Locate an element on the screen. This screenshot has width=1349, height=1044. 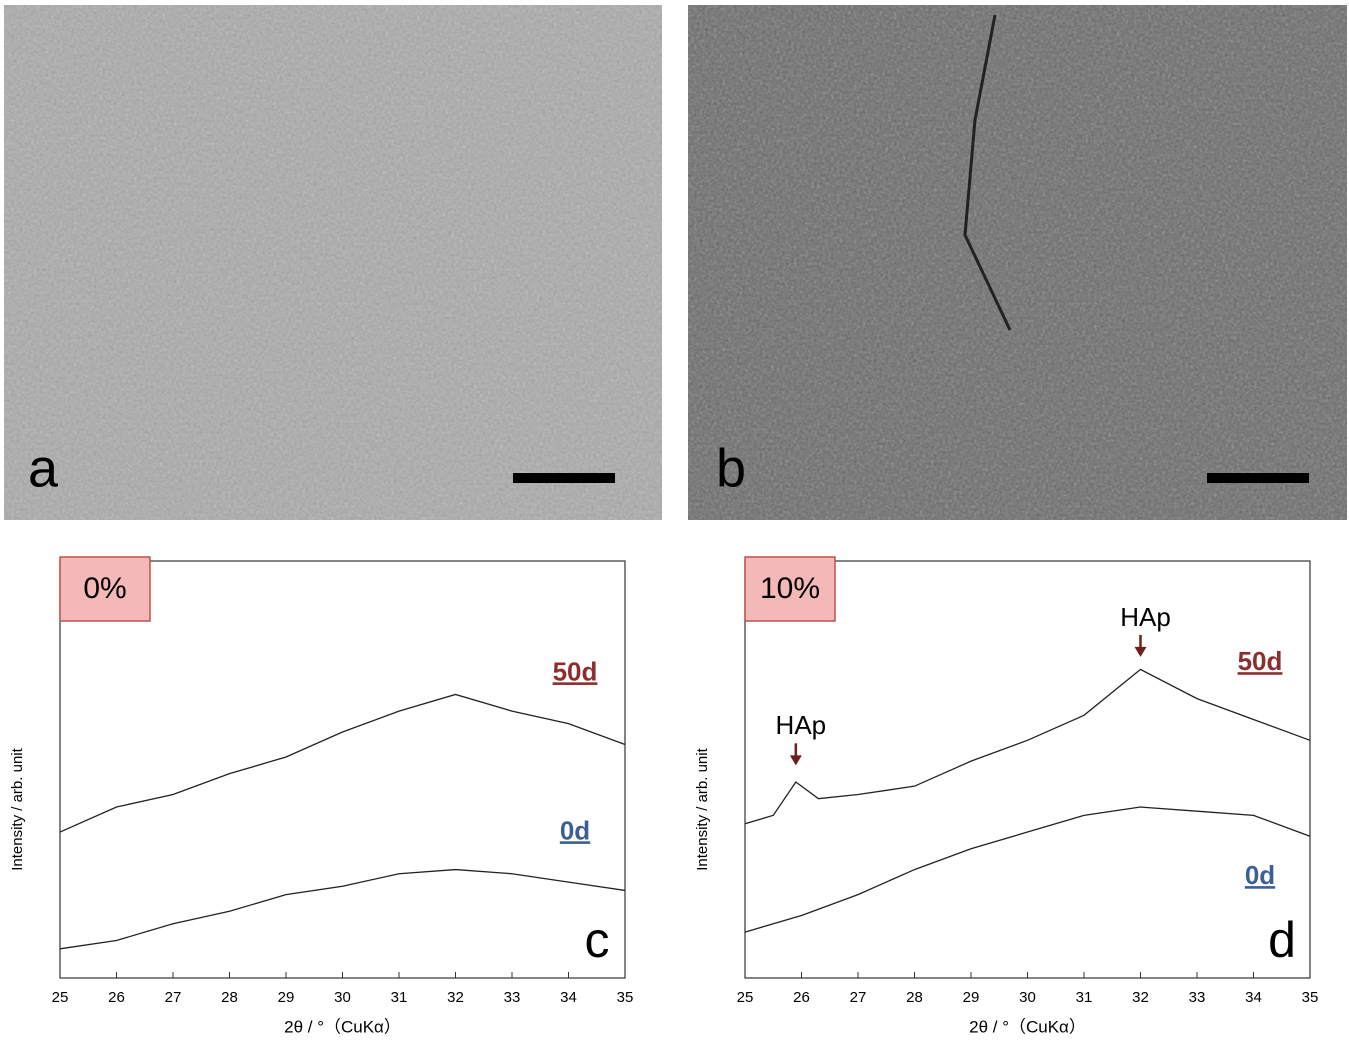
panel-label: a is located at coordinates (43, 468).